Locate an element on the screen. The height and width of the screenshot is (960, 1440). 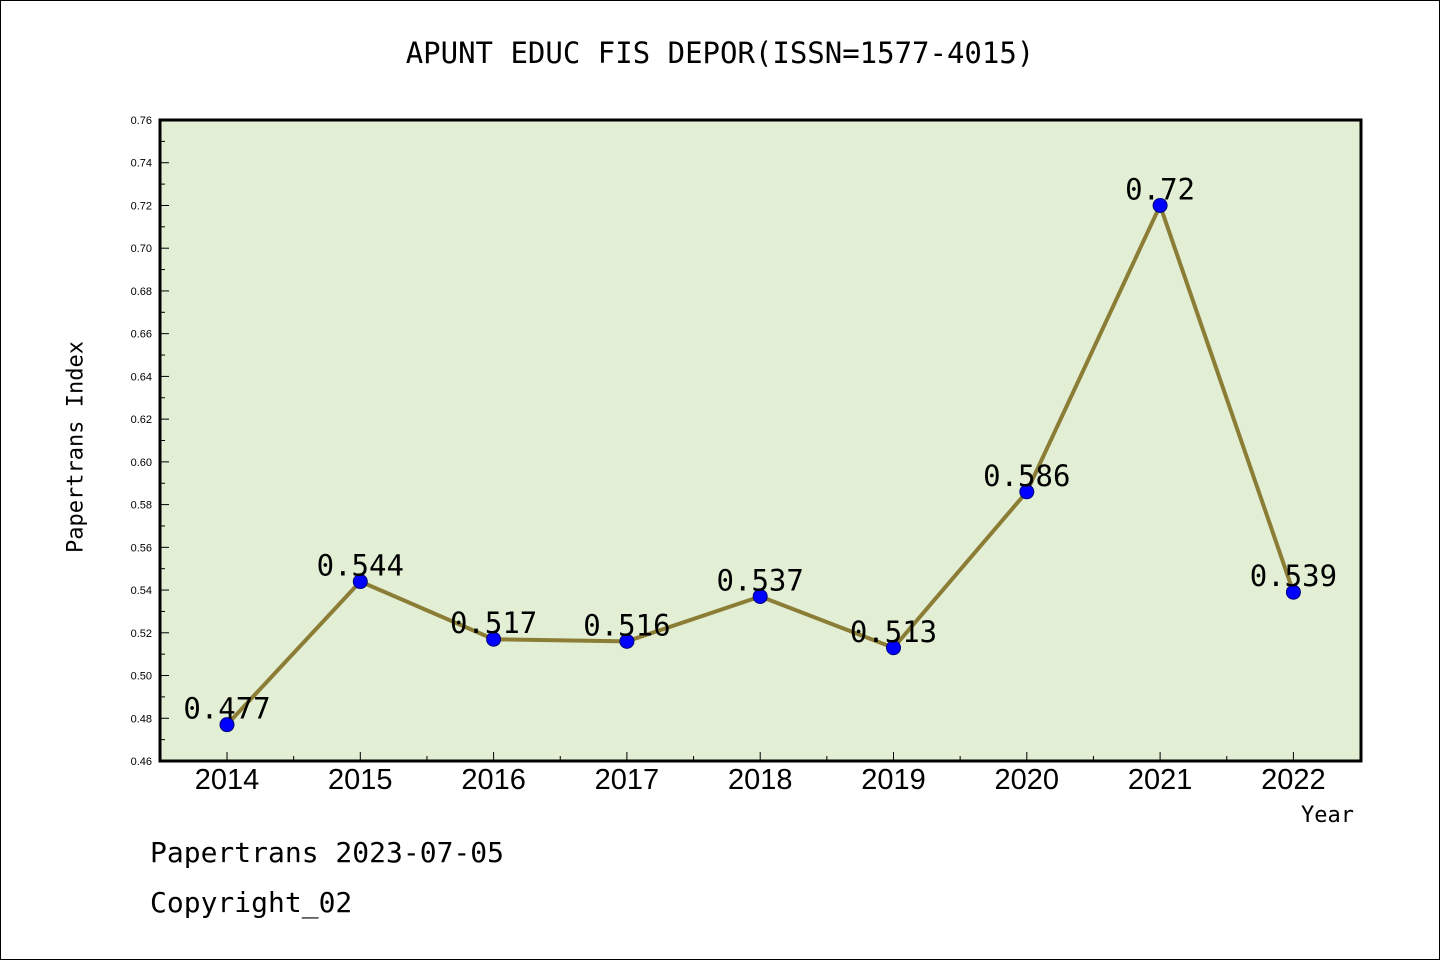
x-tick-label: 2020 is located at coordinates (1027, 780).